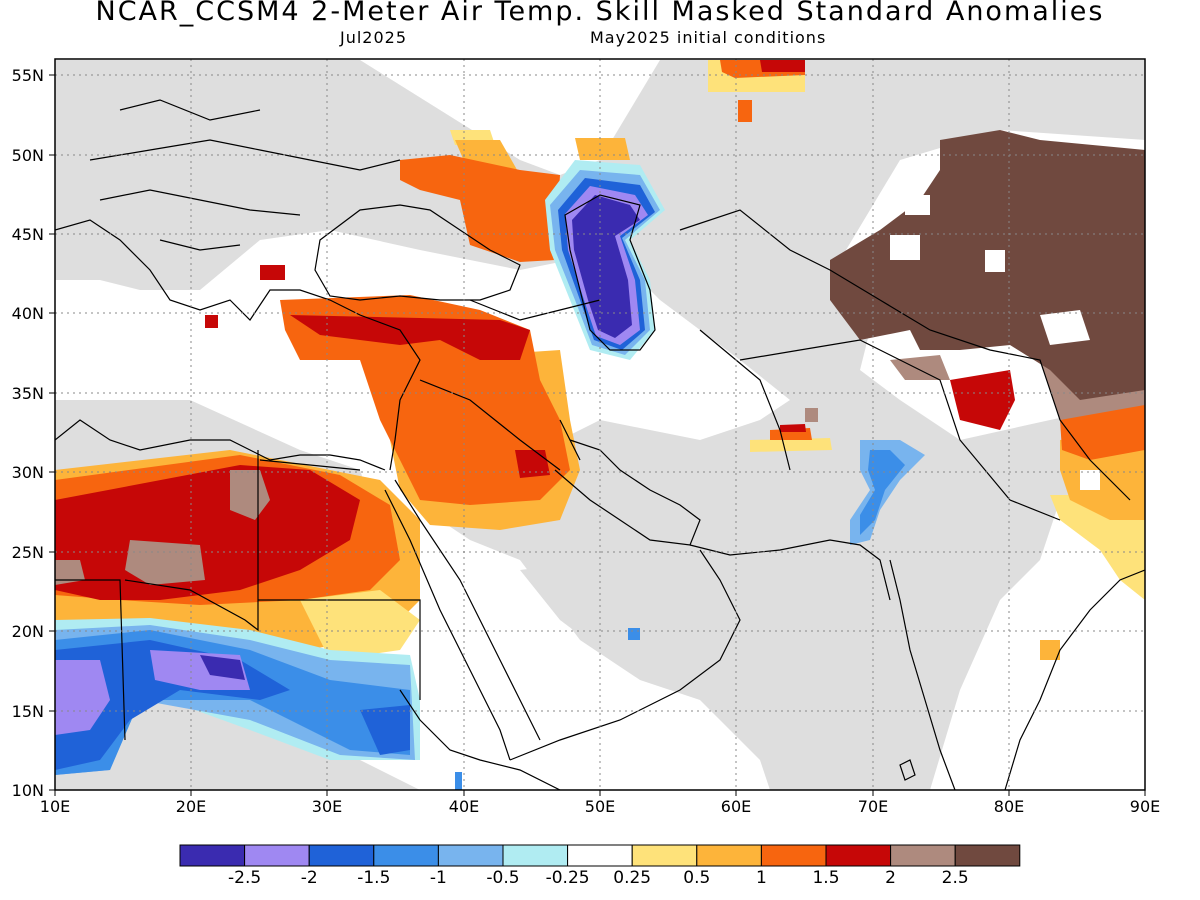 The height and width of the screenshot is (900, 1200). Describe the element at coordinates (374, 37) in the screenshot. I see `valid-month: Jul2025` at that location.